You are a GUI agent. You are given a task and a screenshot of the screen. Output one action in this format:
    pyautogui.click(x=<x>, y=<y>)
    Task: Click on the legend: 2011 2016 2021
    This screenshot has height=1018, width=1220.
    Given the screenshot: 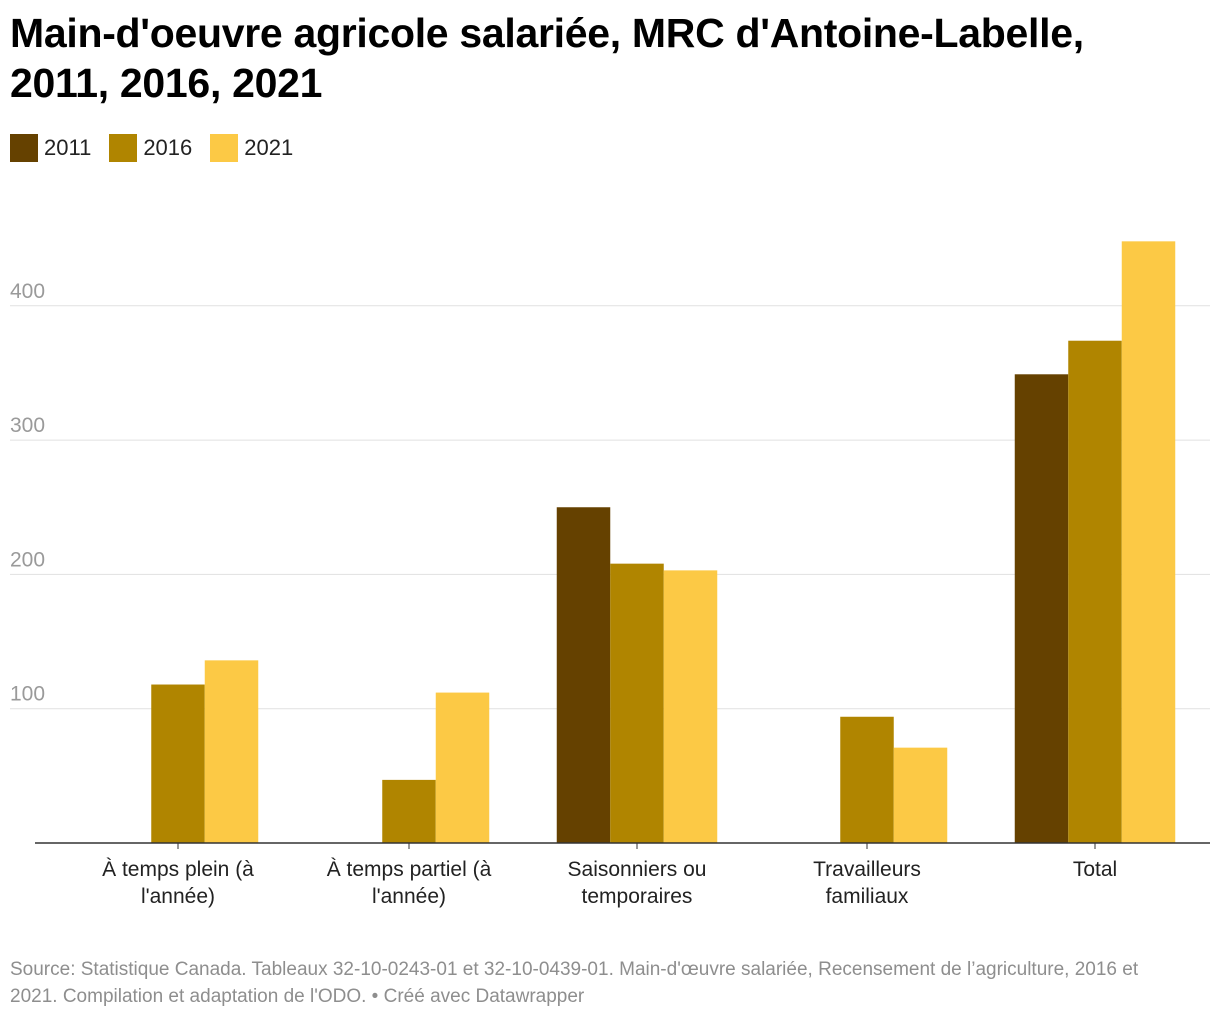 What is the action you would take?
    pyautogui.click(x=160, y=148)
    